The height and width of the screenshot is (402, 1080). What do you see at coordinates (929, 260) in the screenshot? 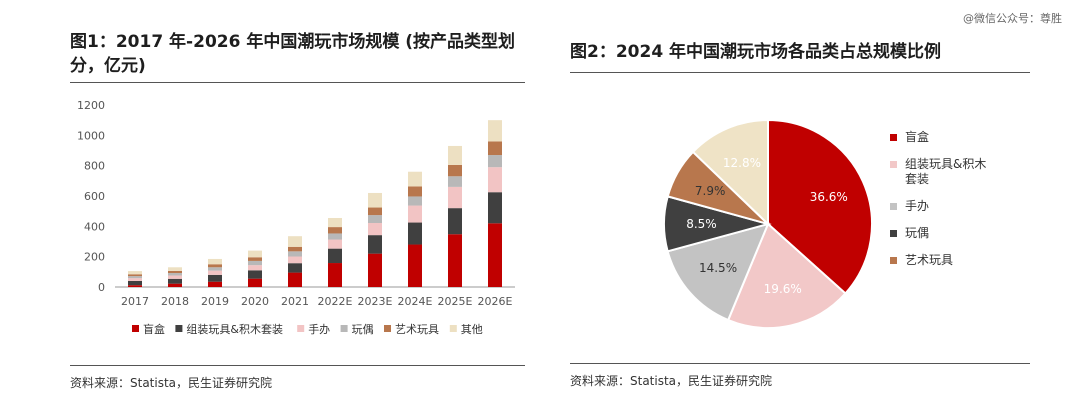
I see `pie-legend-label: 艺术玩具` at bounding box center [929, 260].